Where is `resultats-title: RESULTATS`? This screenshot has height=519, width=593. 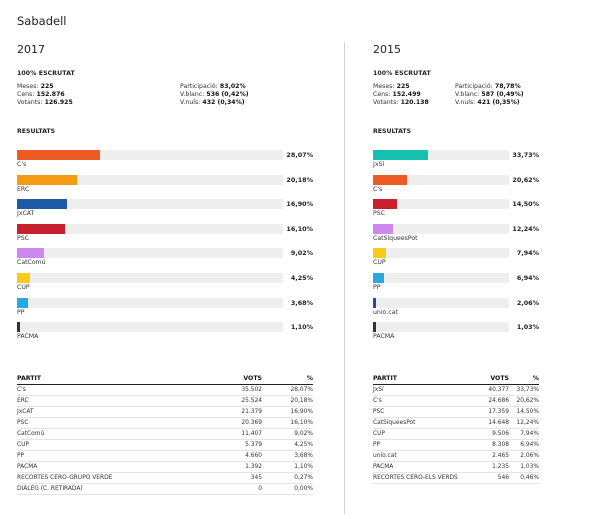
resultats-title: RESULTATS is located at coordinates (392, 131).